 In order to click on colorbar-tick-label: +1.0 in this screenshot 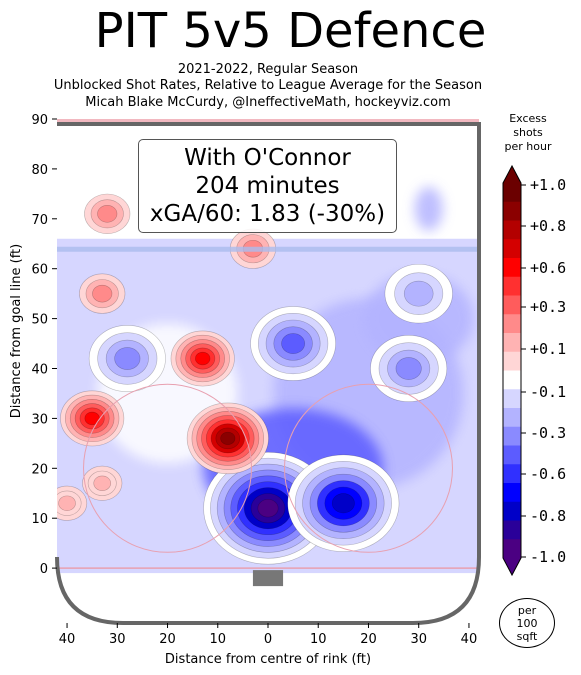, I will do `click(548, 185)`.